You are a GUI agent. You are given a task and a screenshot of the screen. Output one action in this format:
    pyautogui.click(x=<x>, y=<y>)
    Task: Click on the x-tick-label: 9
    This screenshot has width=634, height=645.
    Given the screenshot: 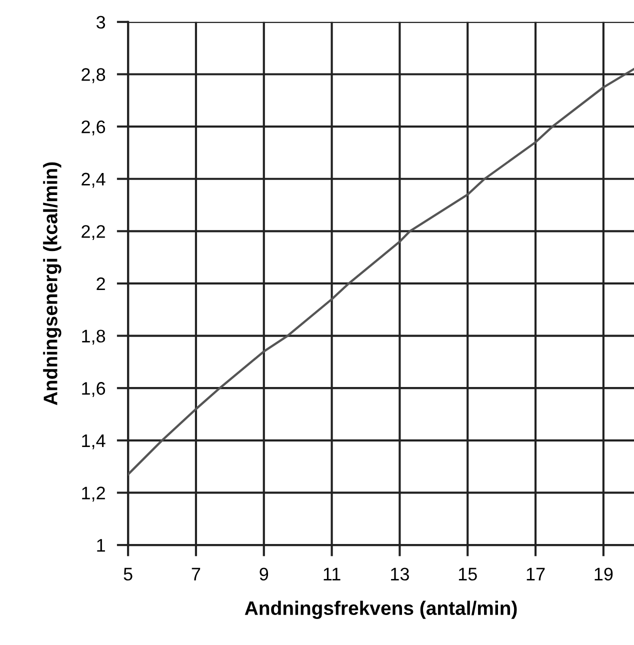 What is the action you would take?
    pyautogui.click(x=264, y=574)
    